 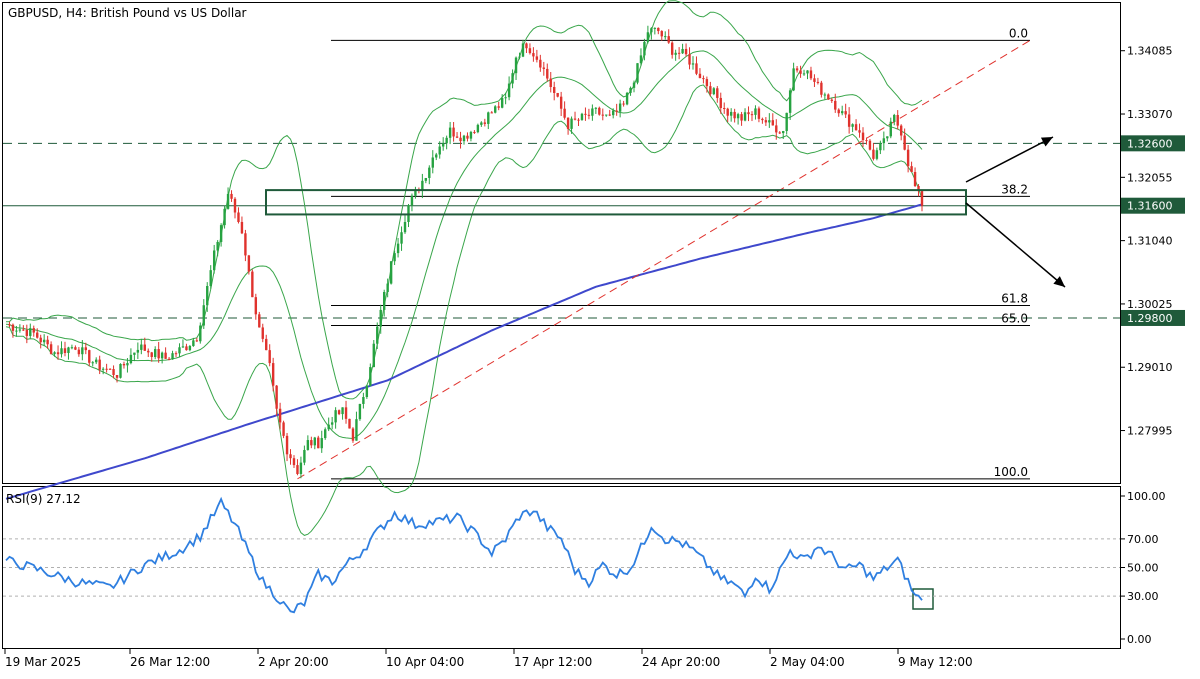 I want to click on chart-title: GBPUSD, H4: British Pound vs US Dollar, so click(x=127, y=13).